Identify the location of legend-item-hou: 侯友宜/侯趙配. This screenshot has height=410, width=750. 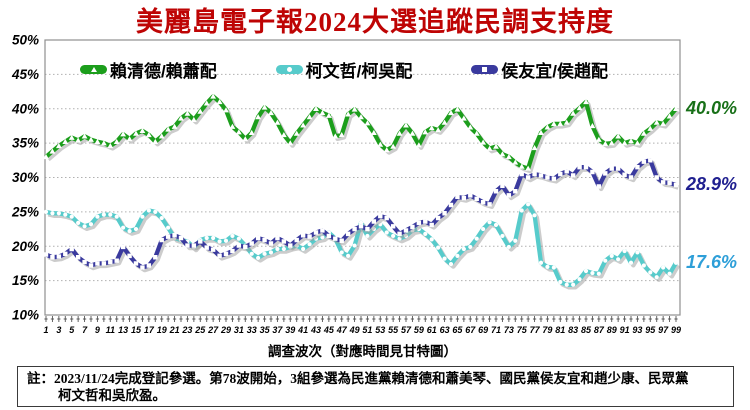
(539, 69).